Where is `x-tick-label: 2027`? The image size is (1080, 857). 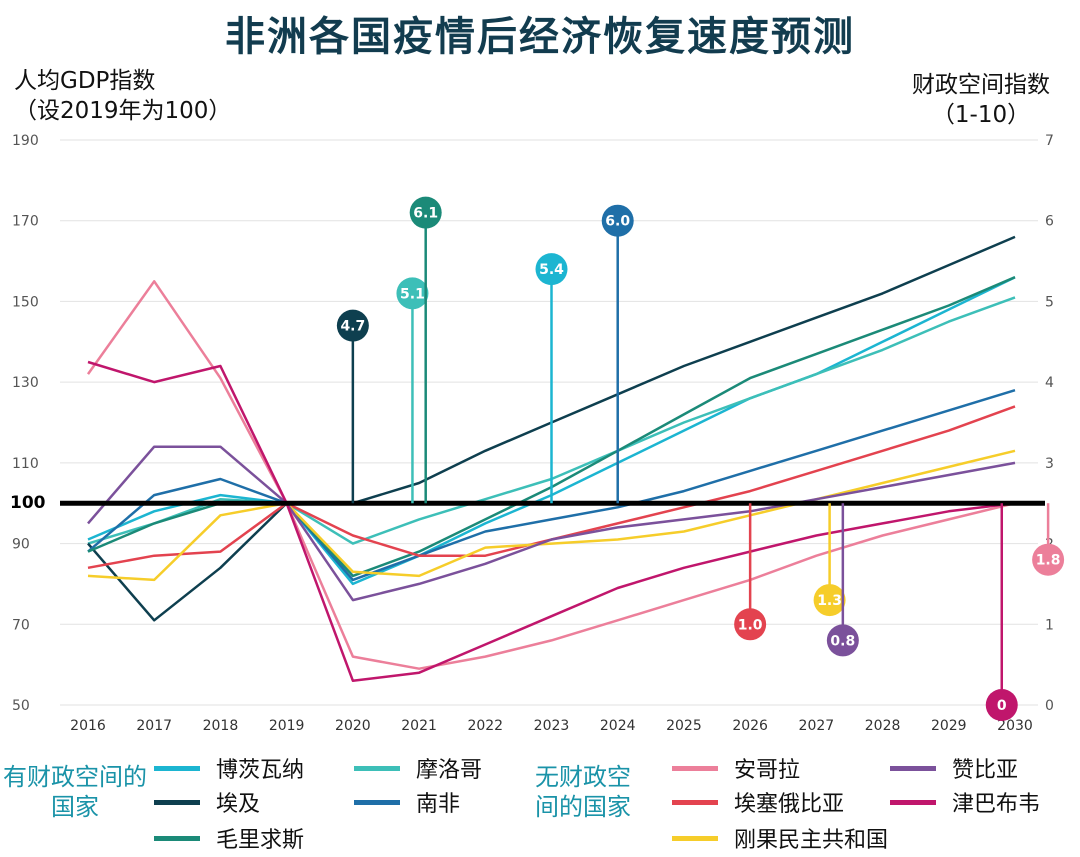
x-tick-label: 2027 is located at coordinates (817, 726).